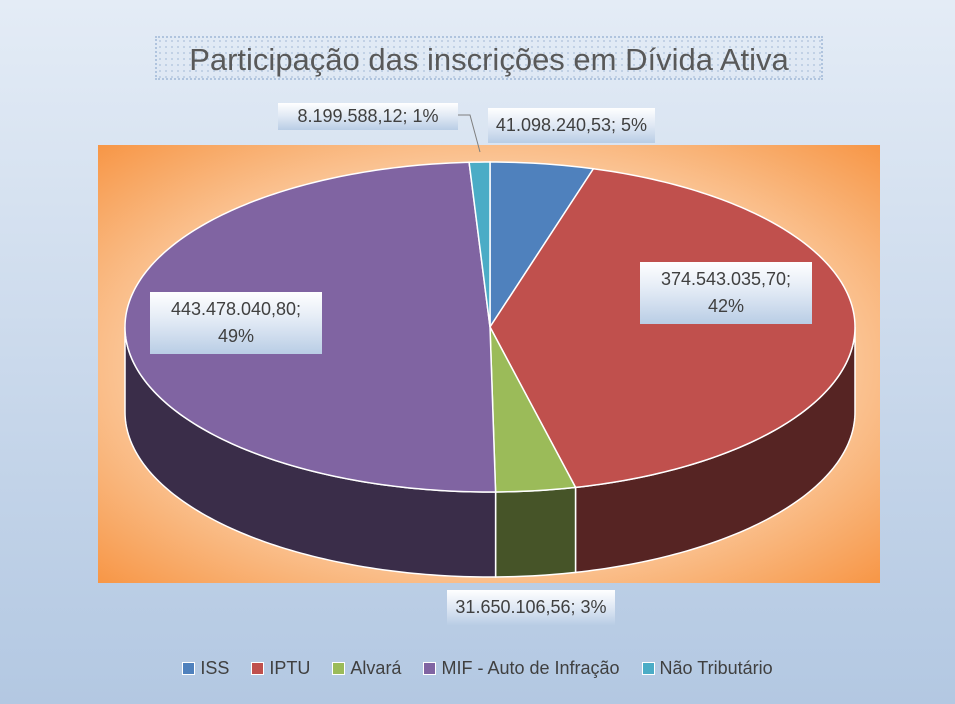  I want to click on leader-line, so click(469, 133).